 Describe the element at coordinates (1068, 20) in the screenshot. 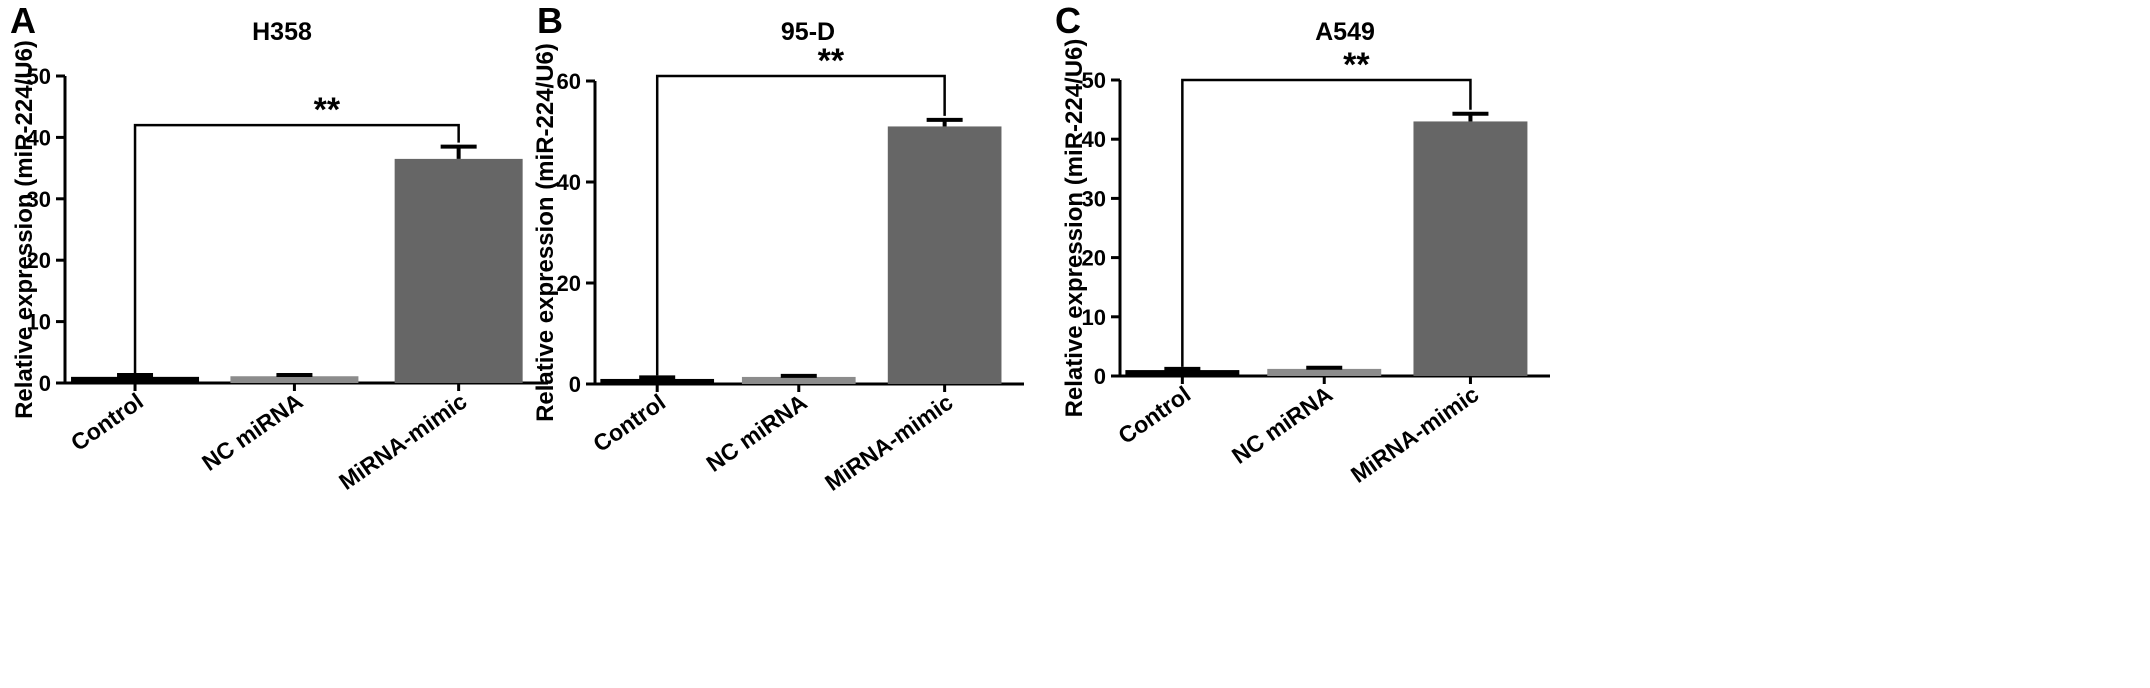

I see `panel-letter: C` at that location.